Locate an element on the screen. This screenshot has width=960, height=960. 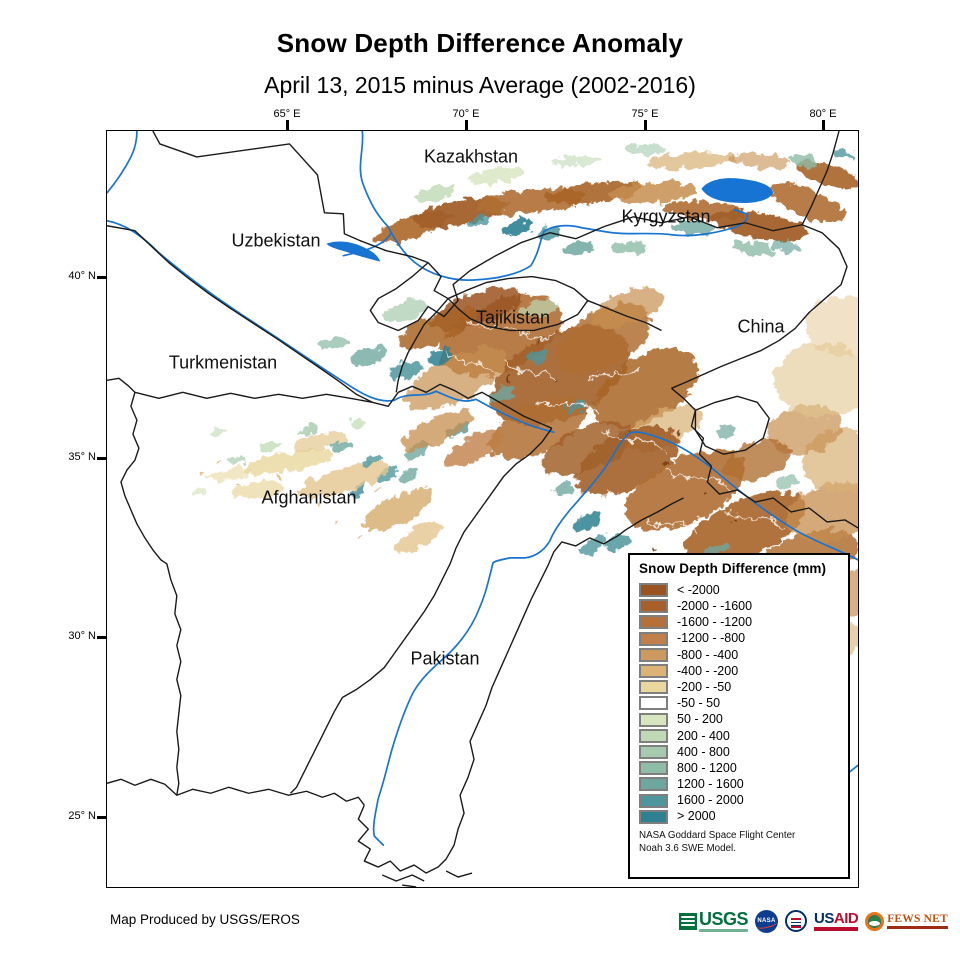
legend-row: -50 - 50 is located at coordinates (739, 703).